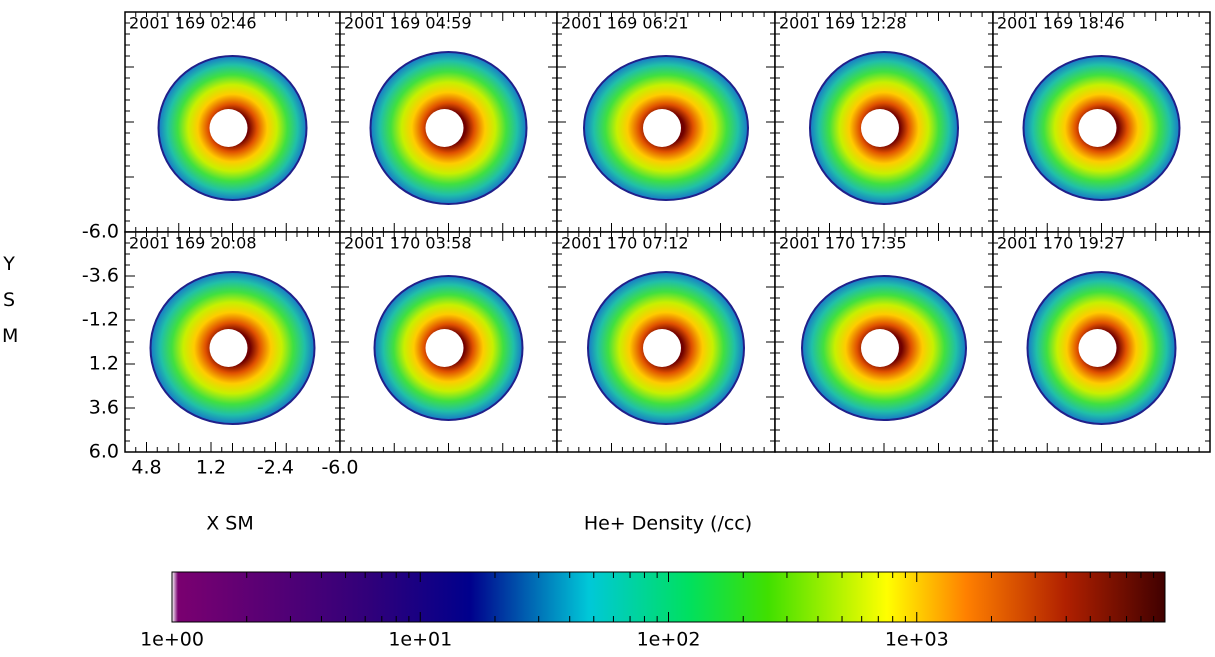 The image size is (1215, 657). What do you see at coordinates (843, 243) in the screenshot?
I see `panel-label: 2001 170 17:35` at bounding box center [843, 243].